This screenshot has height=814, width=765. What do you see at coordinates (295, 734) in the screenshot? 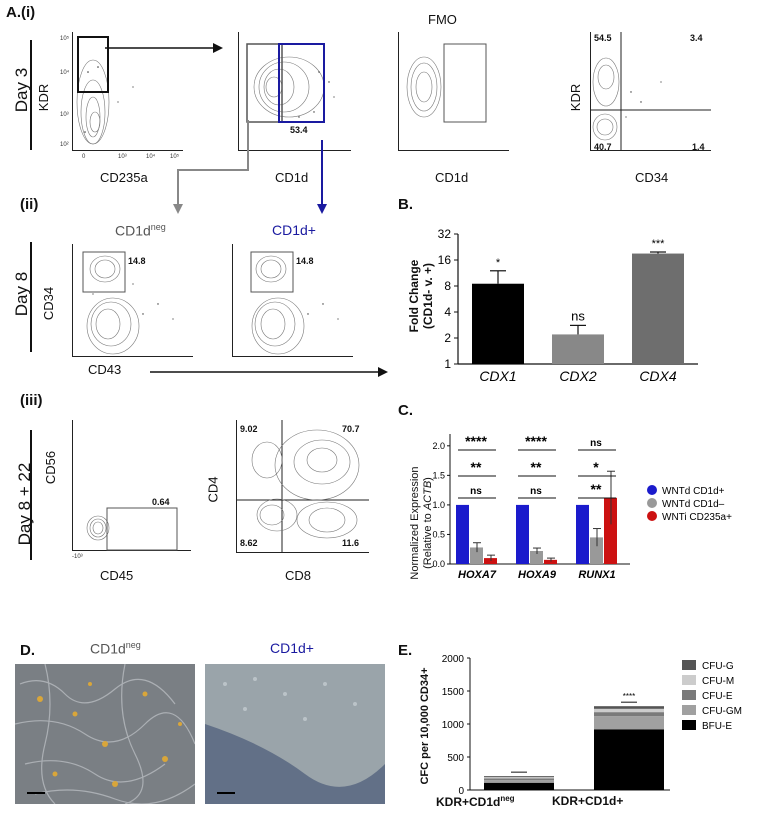
I see `micrograph-cd1dpos` at bounding box center [295, 734].